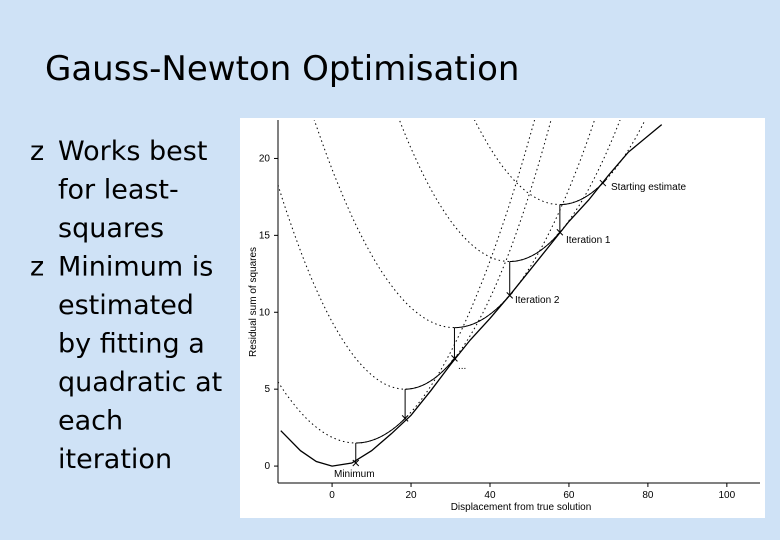  What do you see at coordinates (726, 495) in the screenshot?
I see `x-tick-label: 100` at bounding box center [726, 495].